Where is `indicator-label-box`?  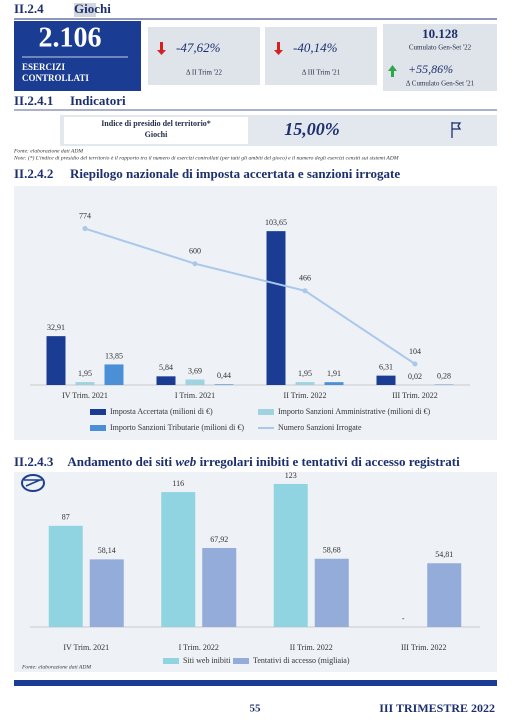 indicator-label-box is located at coordinates (156, 130).